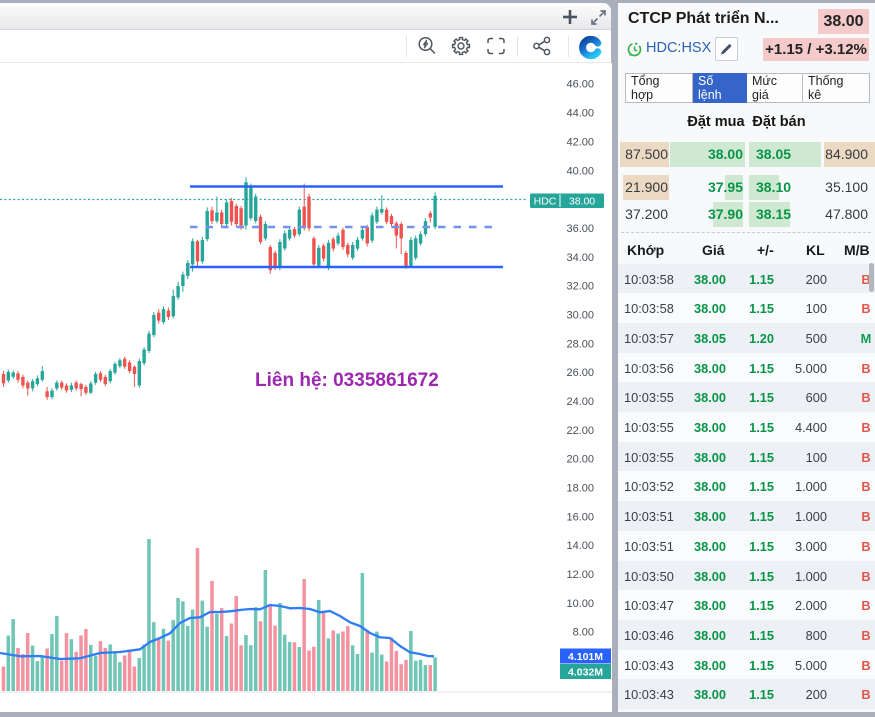  I want to click on svg-text: 30.00, so click(580, 316).